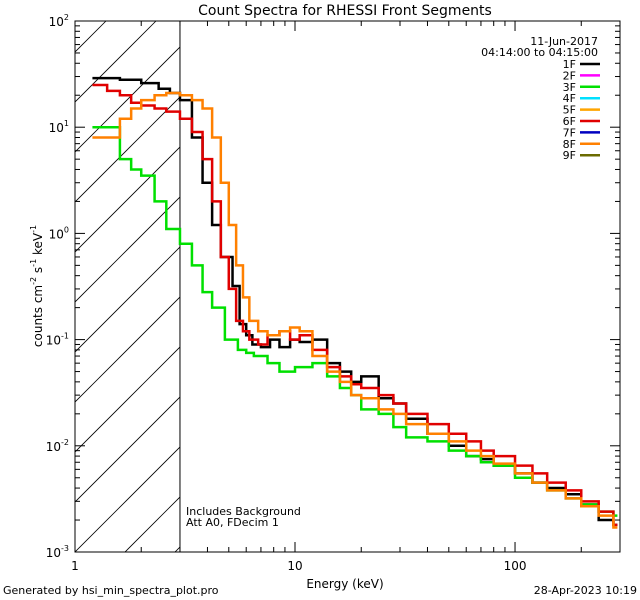  I want to click on y-tick-label: 10², so click(59, 21).